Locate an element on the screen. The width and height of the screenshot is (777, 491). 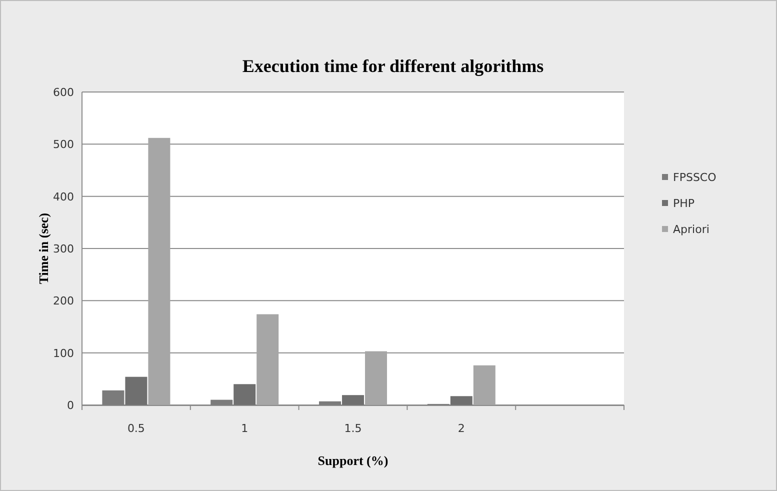
legend-label: PHP is located at coordinates (684, 203).